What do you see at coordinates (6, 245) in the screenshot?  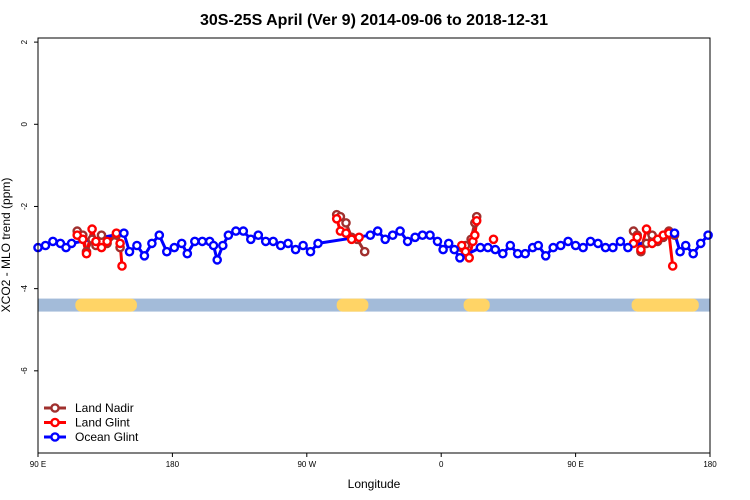 I see `y-axis-label: XCO2 - MLO trend (ppm)` at bounding box center [6, 245].